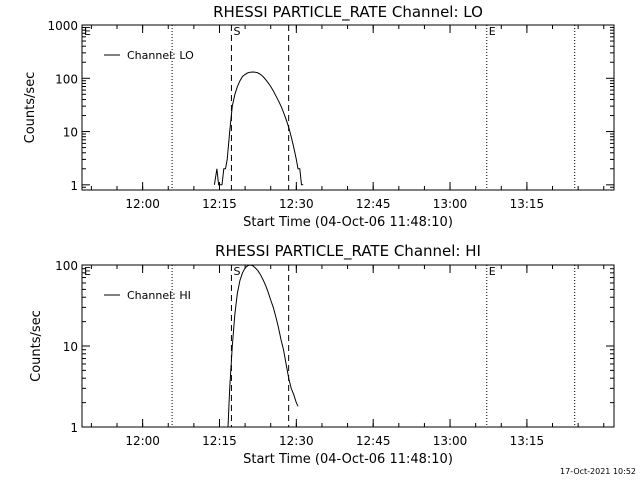 This screenshot has width=640, height=485. What do you see at coordinates (160, 55) in the screenshot?
I see `legend-entry: Channel: LO` at bounding box center [160, 55].